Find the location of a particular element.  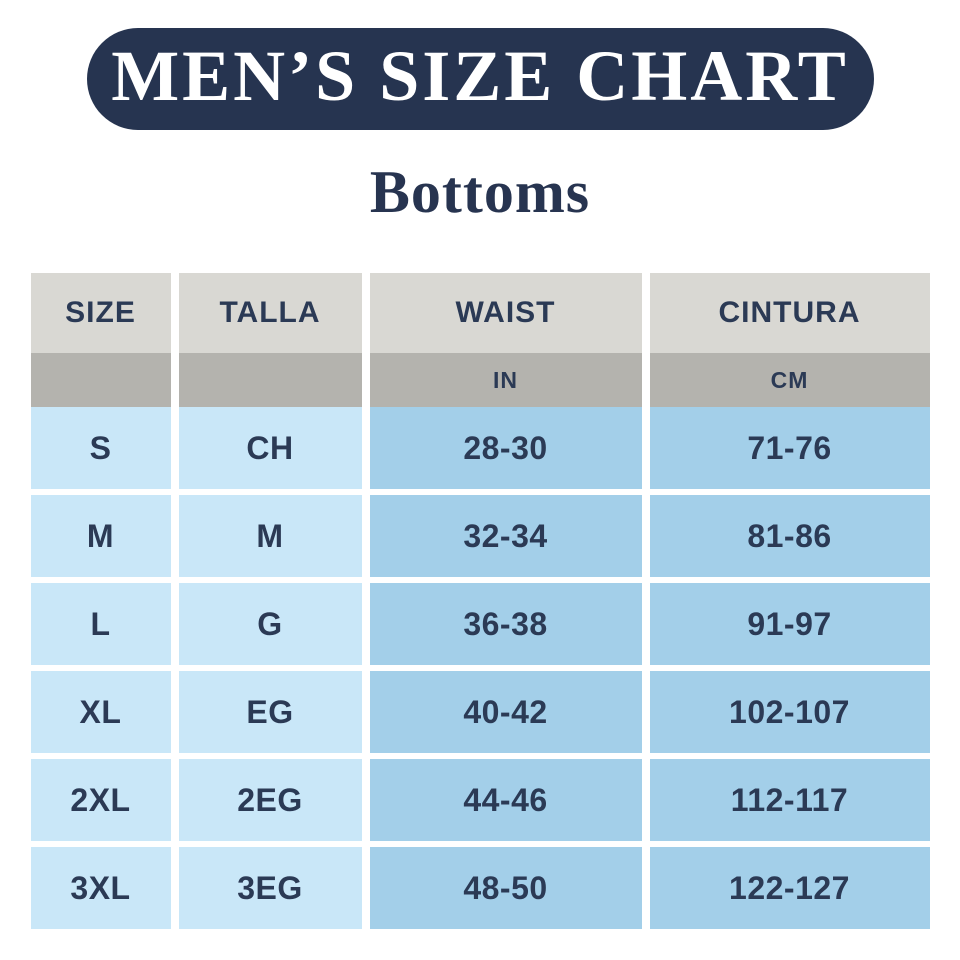

column-header-cintura: CINTURA is located at coordinates (789, 313).